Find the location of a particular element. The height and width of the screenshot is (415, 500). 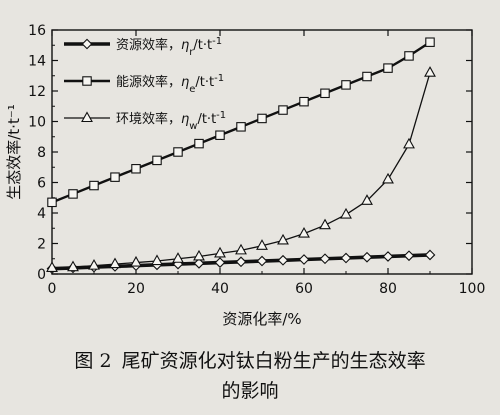

x-tick-label: 80 is located at coordinates (388, 289).